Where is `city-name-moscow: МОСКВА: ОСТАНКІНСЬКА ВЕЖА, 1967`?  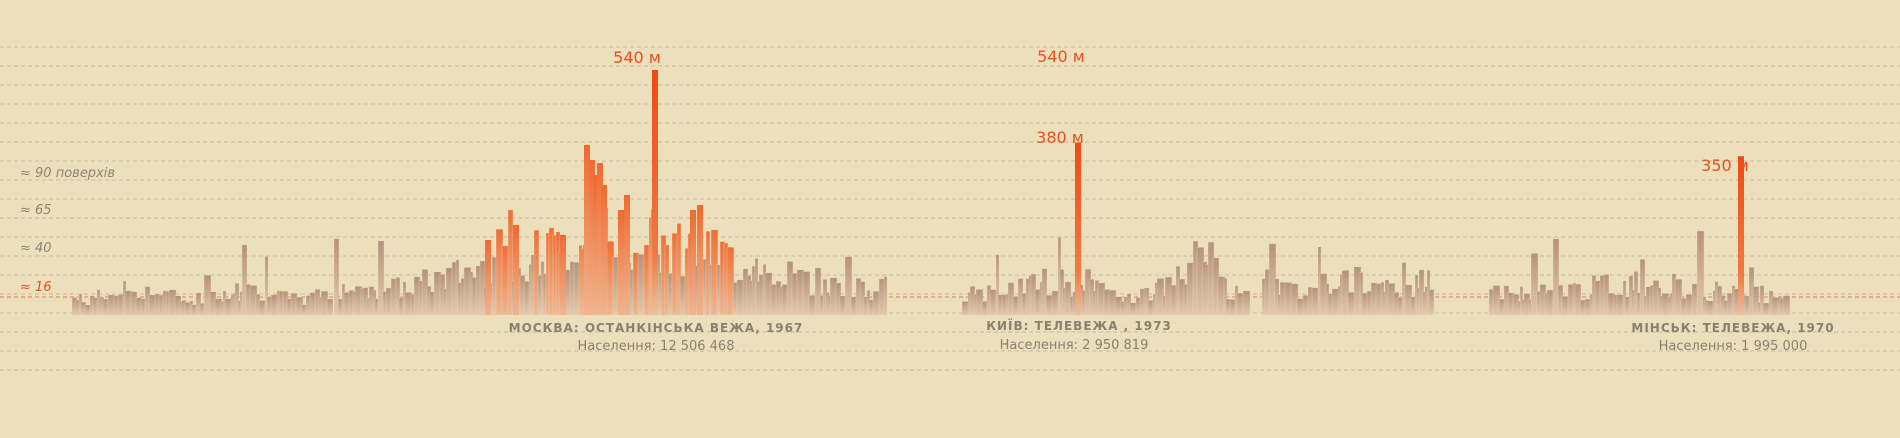 city-name-moscow: МОСКВА: ОСТАНКІНСЬКА ВЕЖА, 1967 is located at coordinates (656, 328).